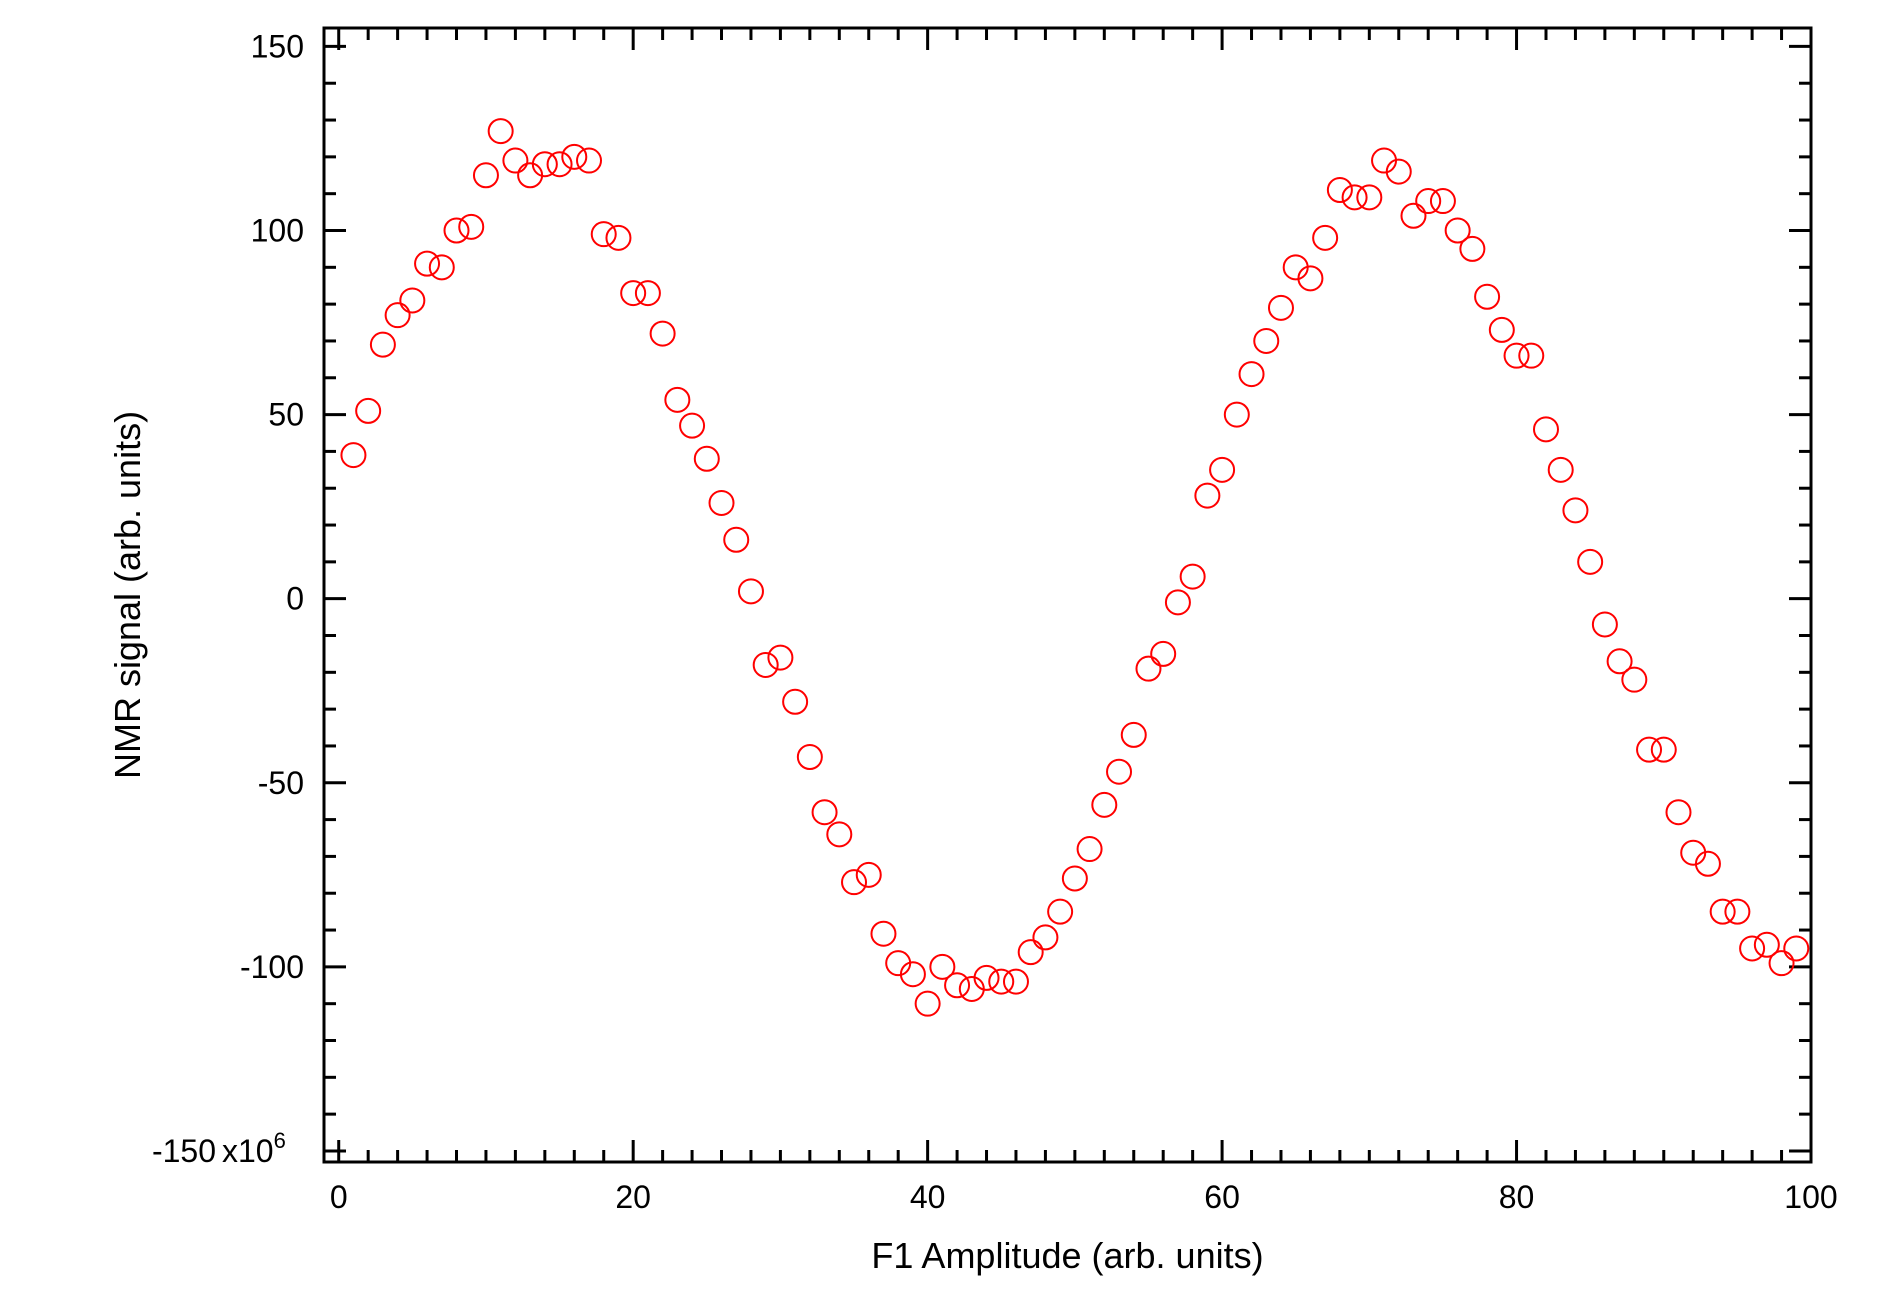 The image size is (1891, 1300). What do you see at coordinates (286, 415) in the screenshot?
I see `y-tick-label: 50` at bounding box center [286, 415].